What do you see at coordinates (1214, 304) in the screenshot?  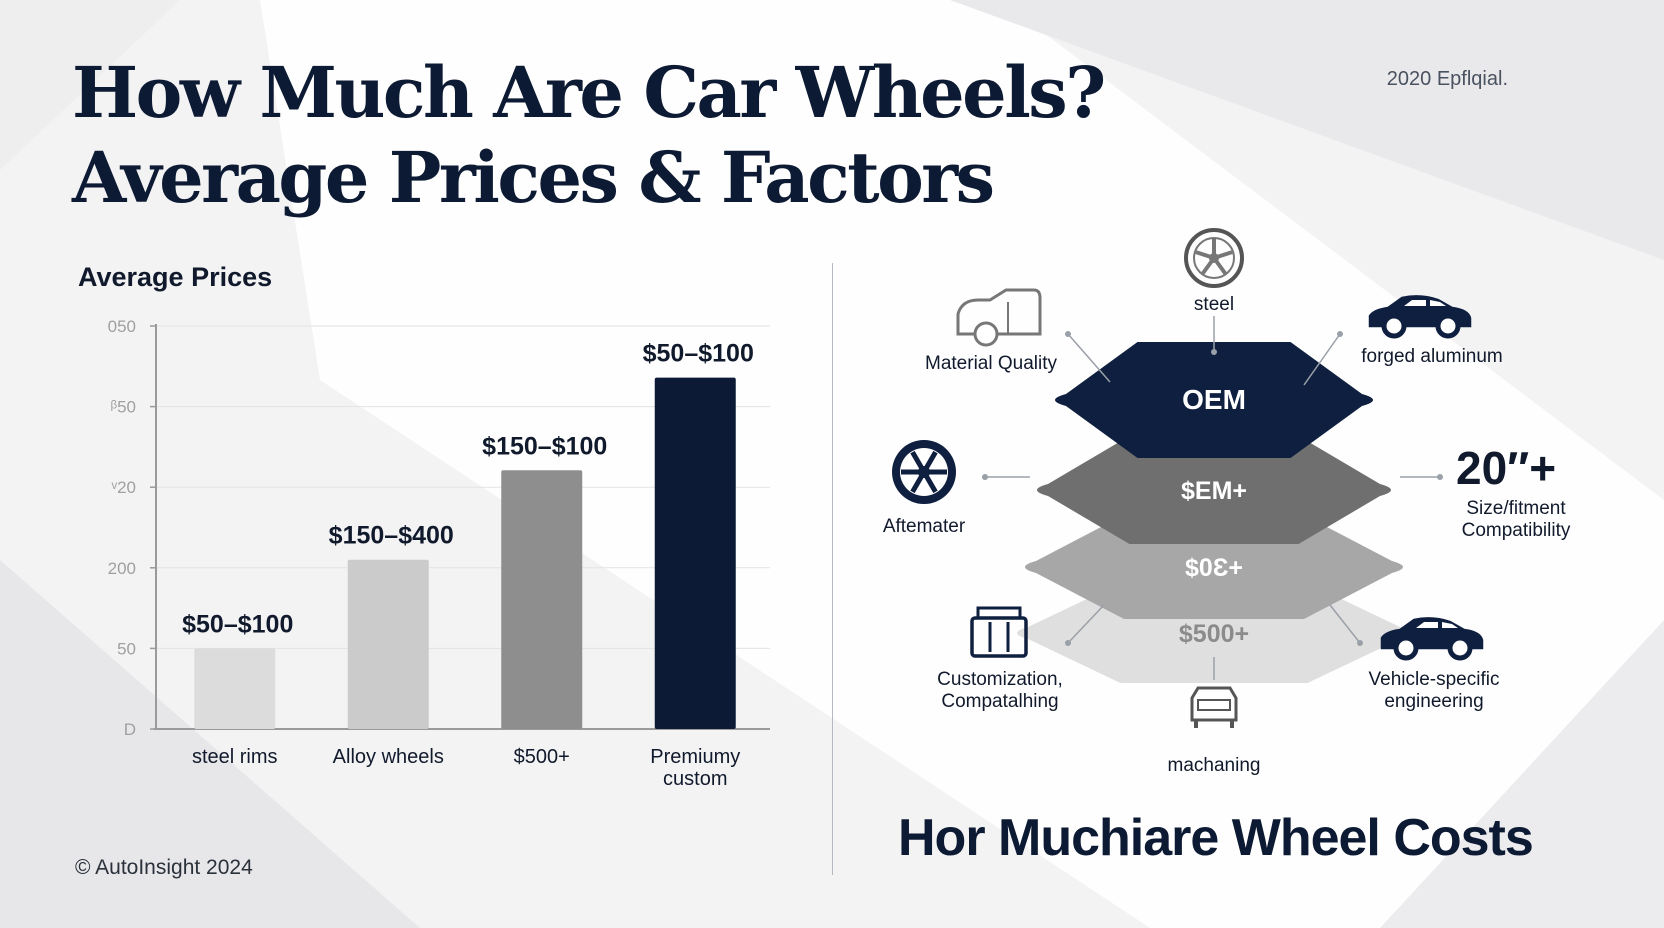 I see `factor-label: steel` at bounding box center [1214, 304].